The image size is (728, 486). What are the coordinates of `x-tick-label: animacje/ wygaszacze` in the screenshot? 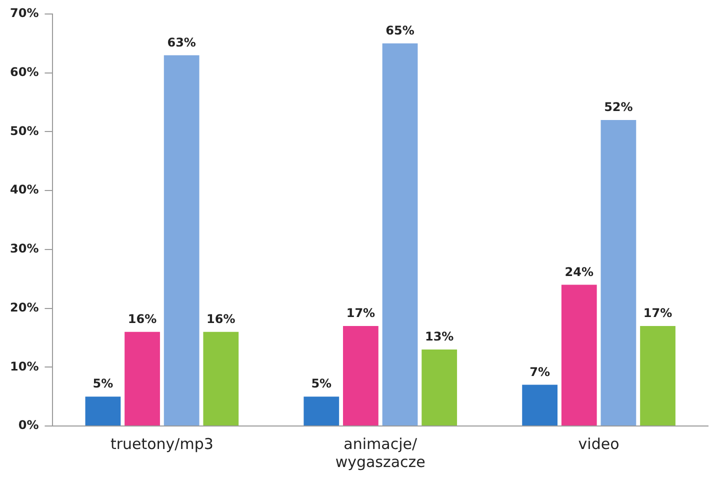 It's located at (380, 452).